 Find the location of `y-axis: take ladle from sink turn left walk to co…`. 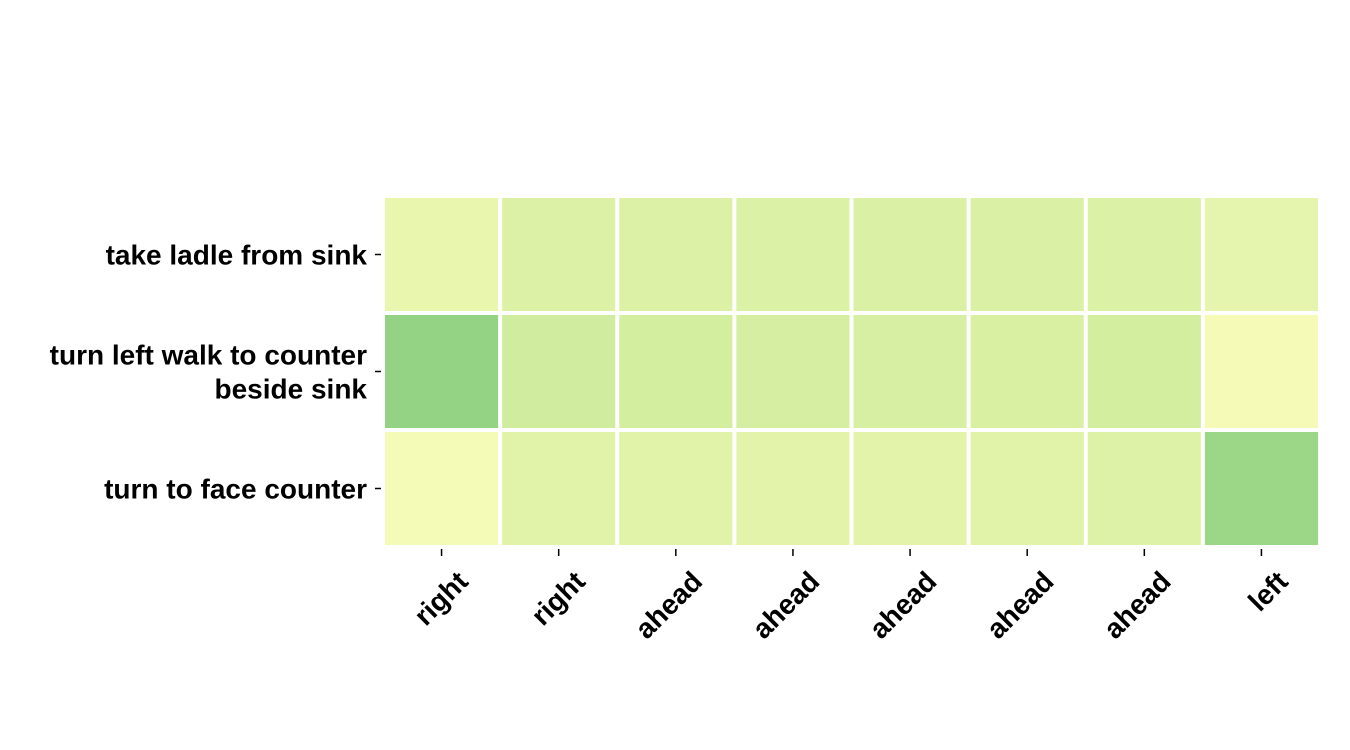

y-axis: take ladle from sink turn left walk to co… is located at coordinates (215, 372).